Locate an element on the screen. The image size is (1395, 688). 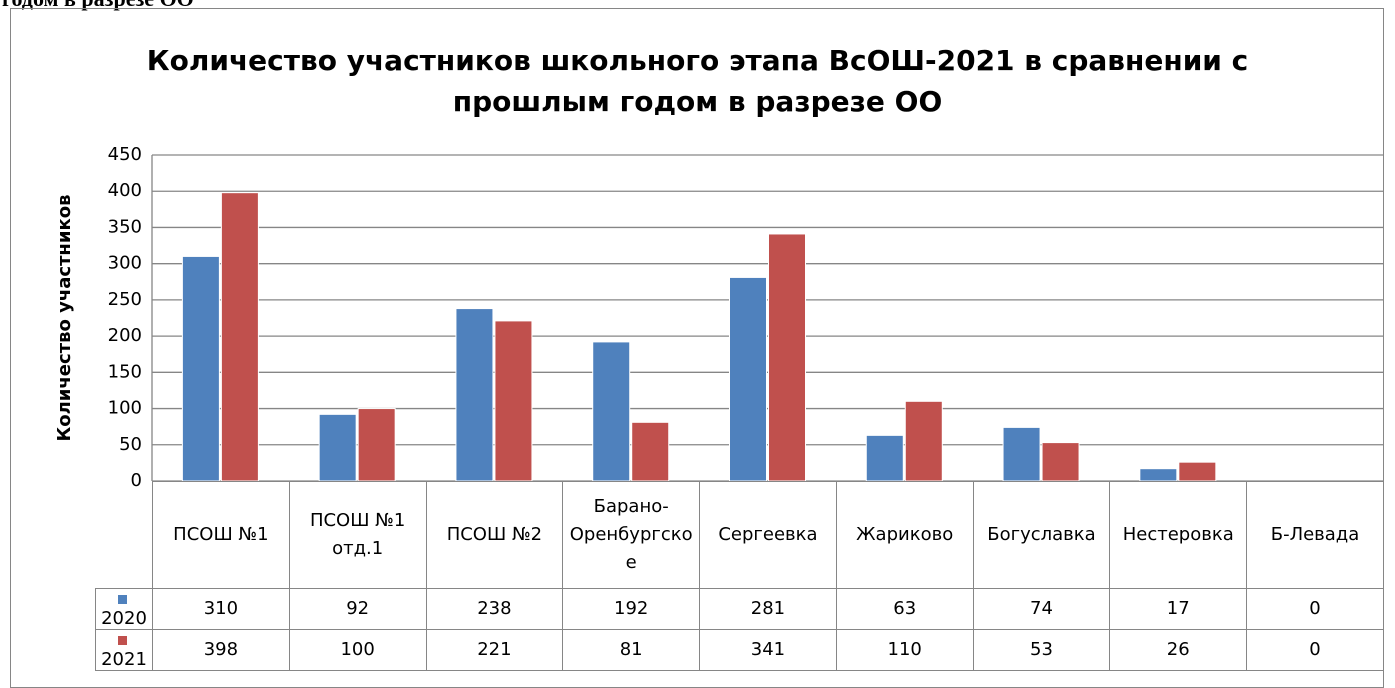
y-tick-label: 350 is located at coordinates (125, 226).